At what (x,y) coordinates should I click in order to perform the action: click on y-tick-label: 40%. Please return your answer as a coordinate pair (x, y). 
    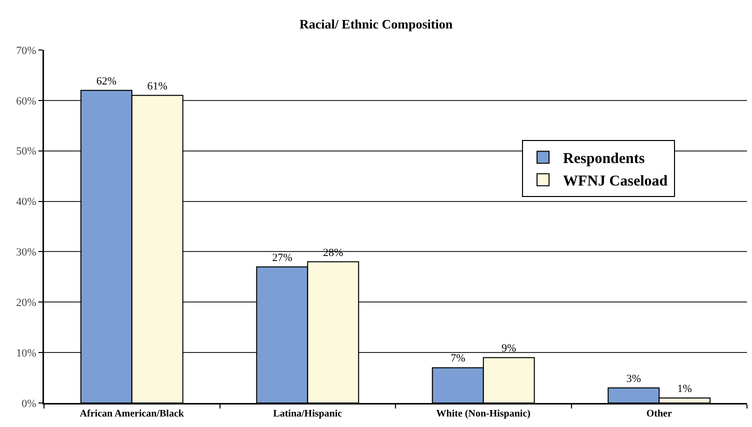
    Looking at the image, I should click on (26, 202).